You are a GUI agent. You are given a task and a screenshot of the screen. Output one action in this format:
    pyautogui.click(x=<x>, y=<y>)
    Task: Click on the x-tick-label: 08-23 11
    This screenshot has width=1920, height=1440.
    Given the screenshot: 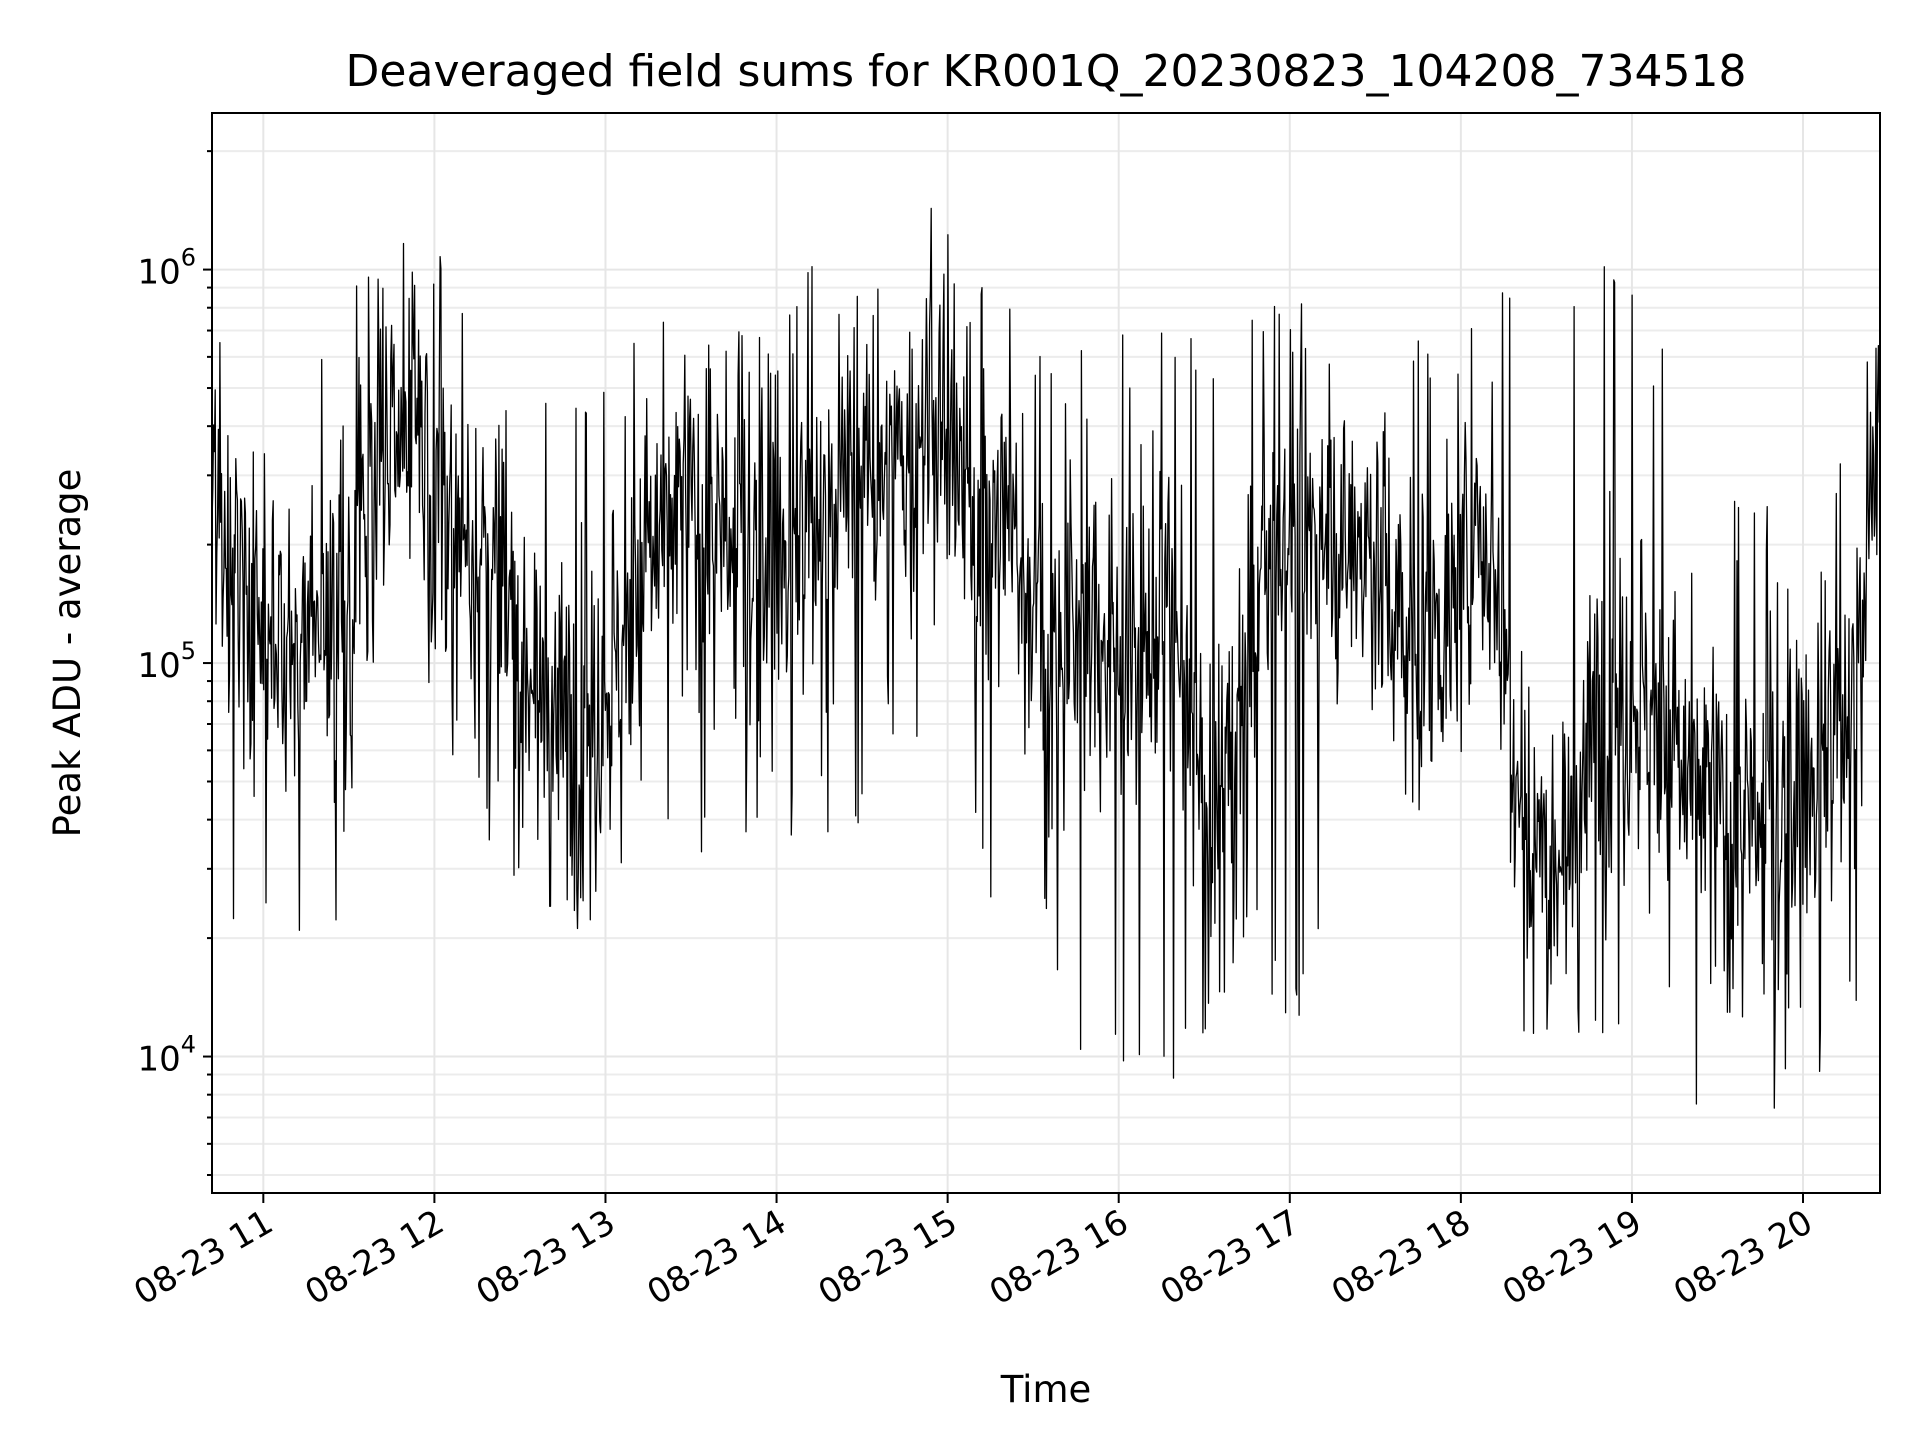 What is the action you would take?
    pyautogui.click(x=203, y=1257)
    